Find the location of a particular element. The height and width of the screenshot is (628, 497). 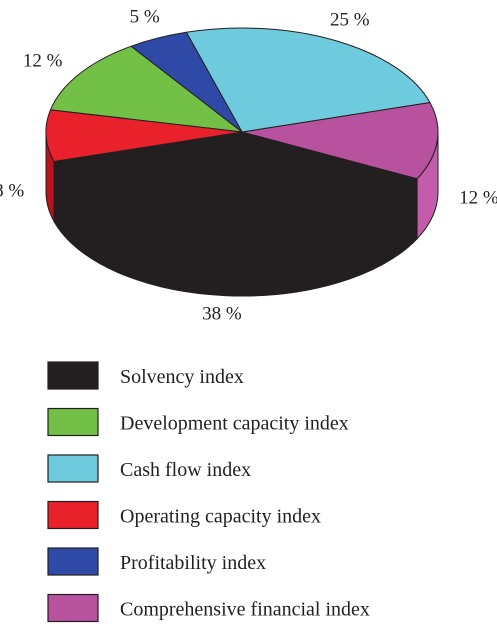

legend-swatch-solvency-index is located at coordinates (73, 375).